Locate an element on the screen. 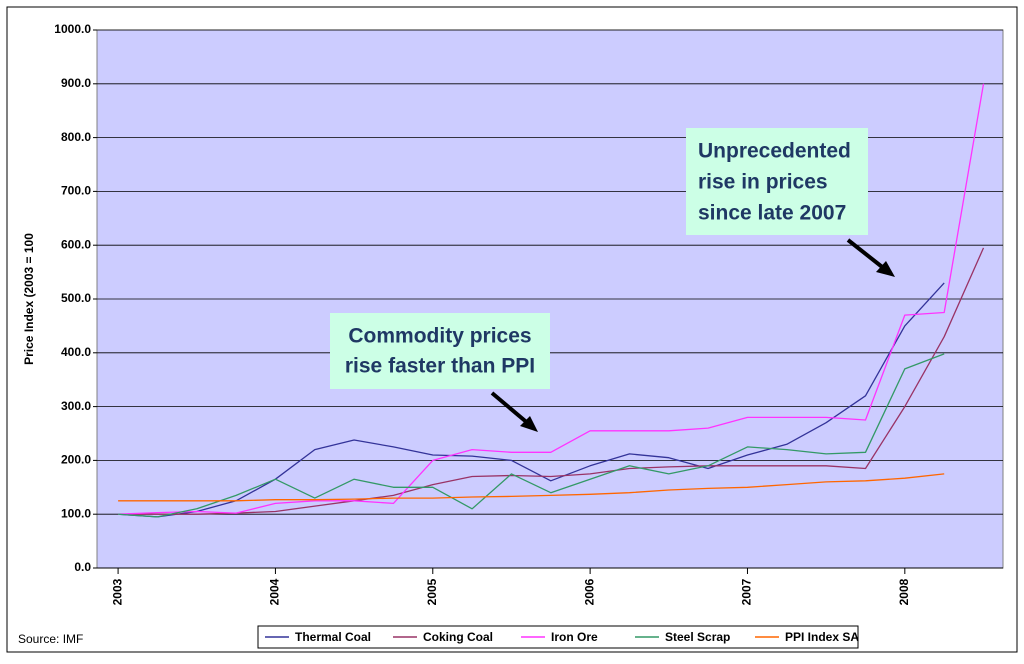  y-tick-label: 800.0 is located at coordinates (76, 137).